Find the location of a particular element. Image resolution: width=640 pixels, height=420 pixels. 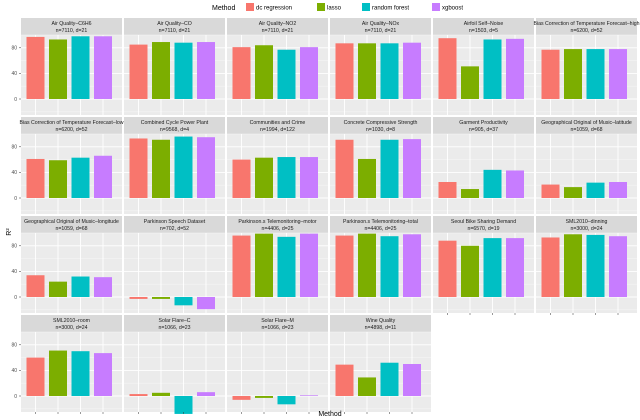

y-tick-label-0-1: 40 is located at coordinates (14, 74).